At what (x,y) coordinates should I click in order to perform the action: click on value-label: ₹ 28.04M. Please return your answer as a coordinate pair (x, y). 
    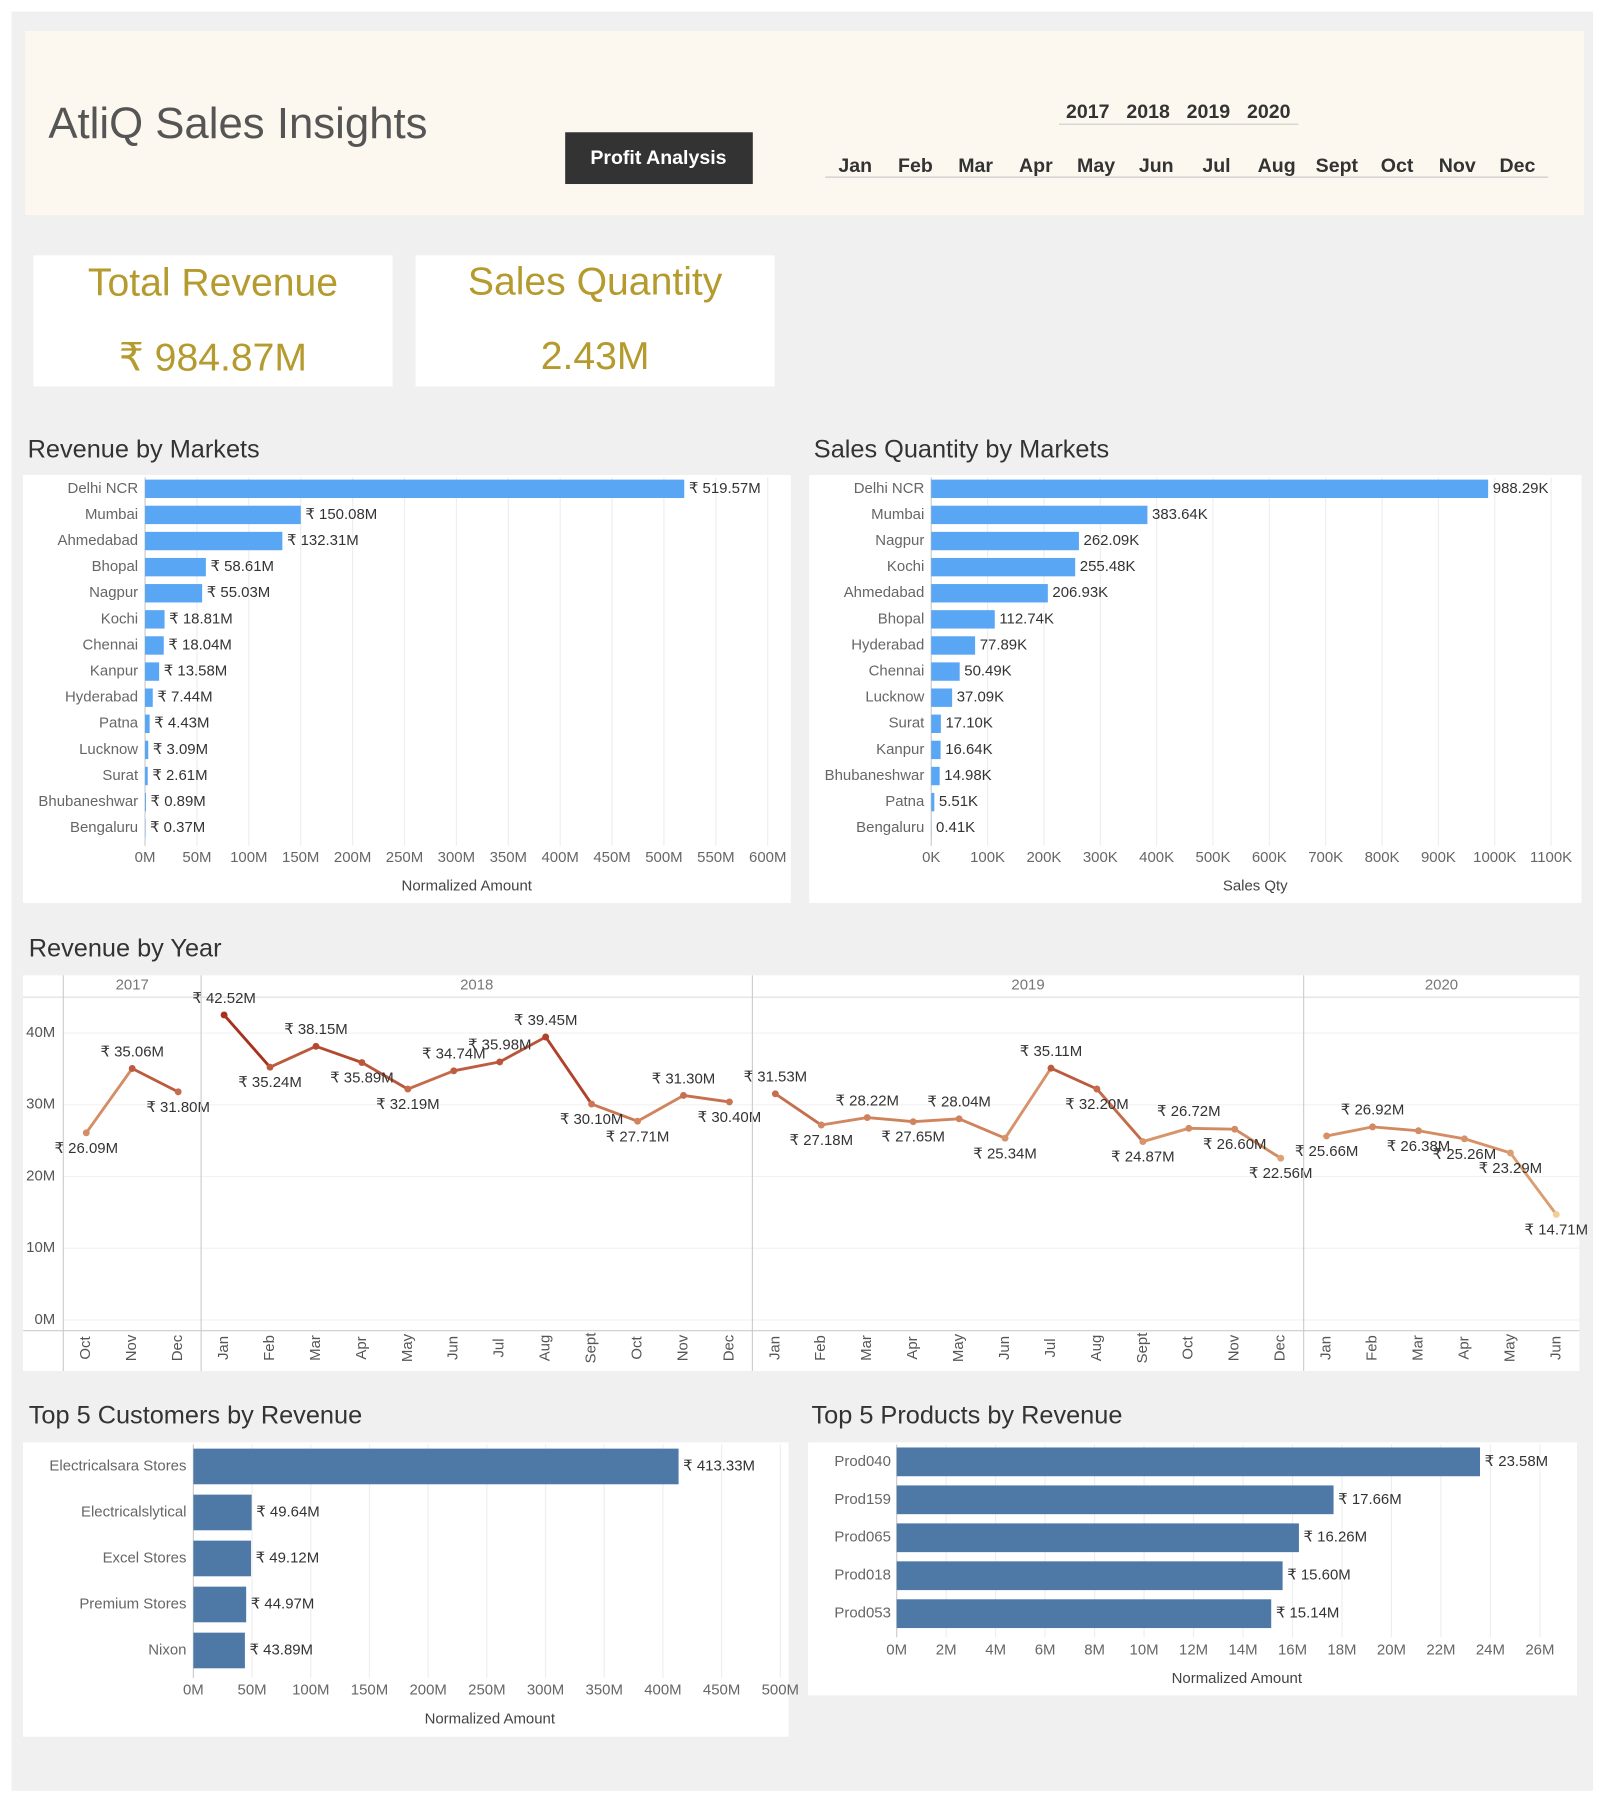
    Looking at the image, I should click on (959, 1102).